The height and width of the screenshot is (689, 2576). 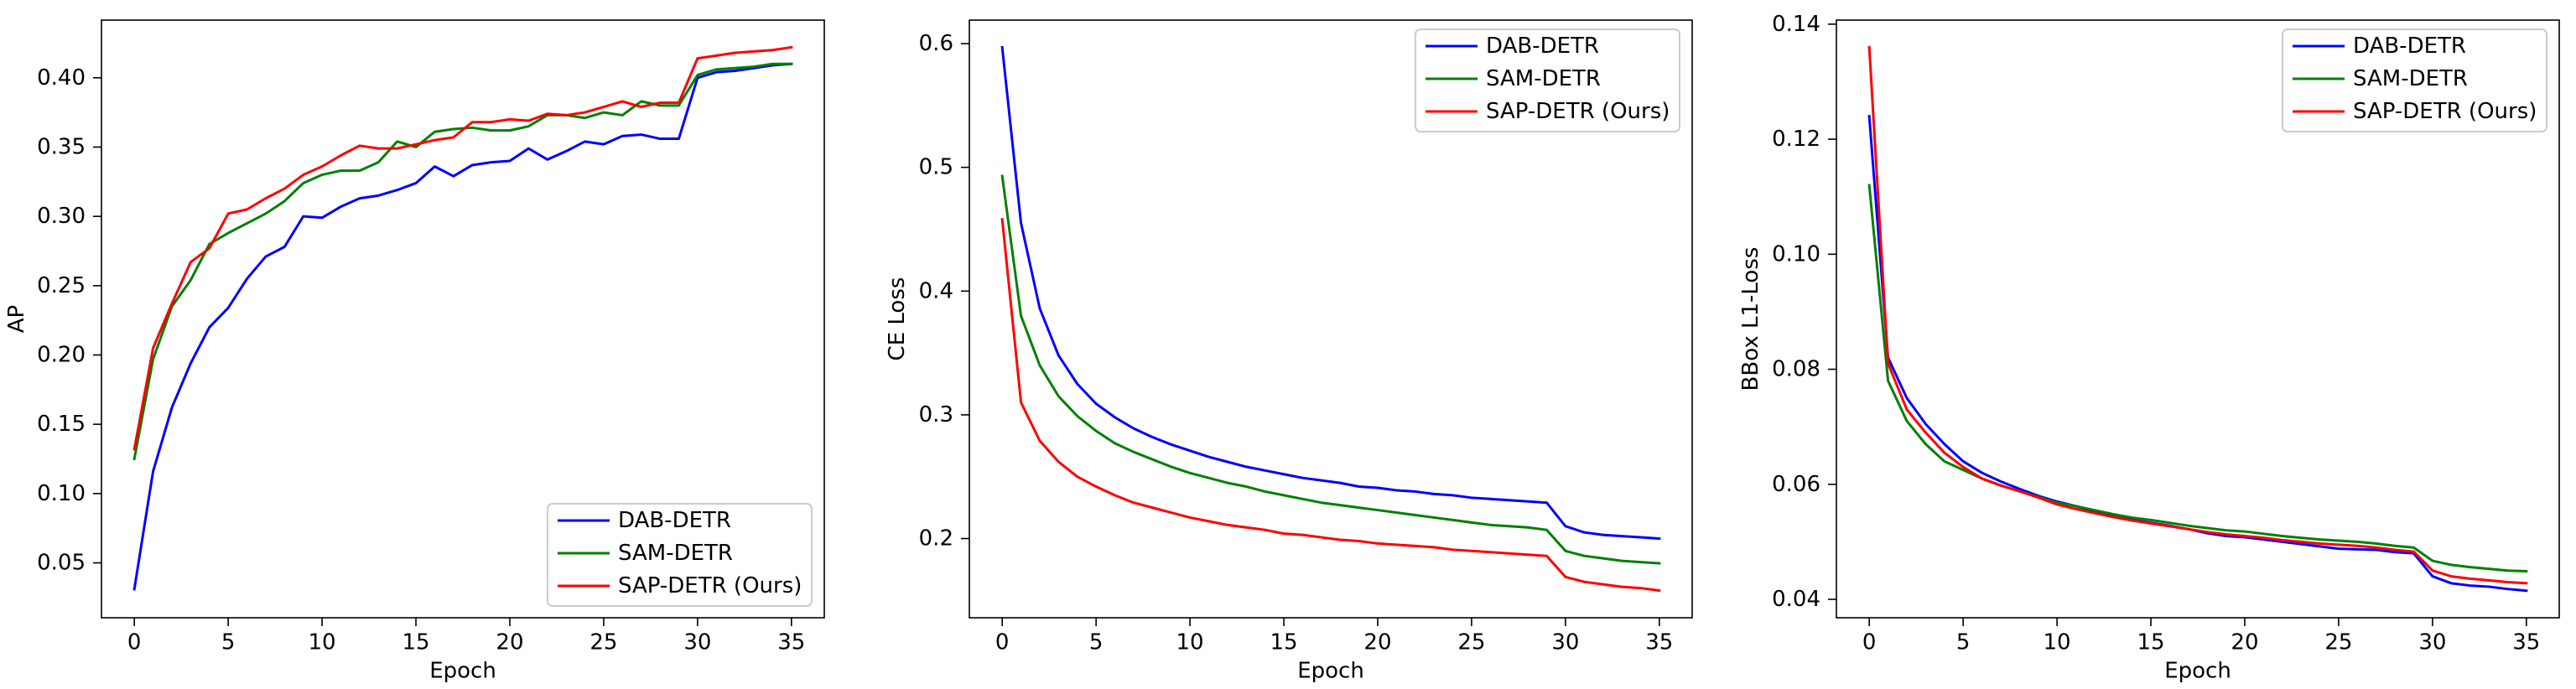 What do you see at coordinates (936, 291) in the screenshot?
I see `y-tick-label: 0.4` at bounding box center [936, 291].